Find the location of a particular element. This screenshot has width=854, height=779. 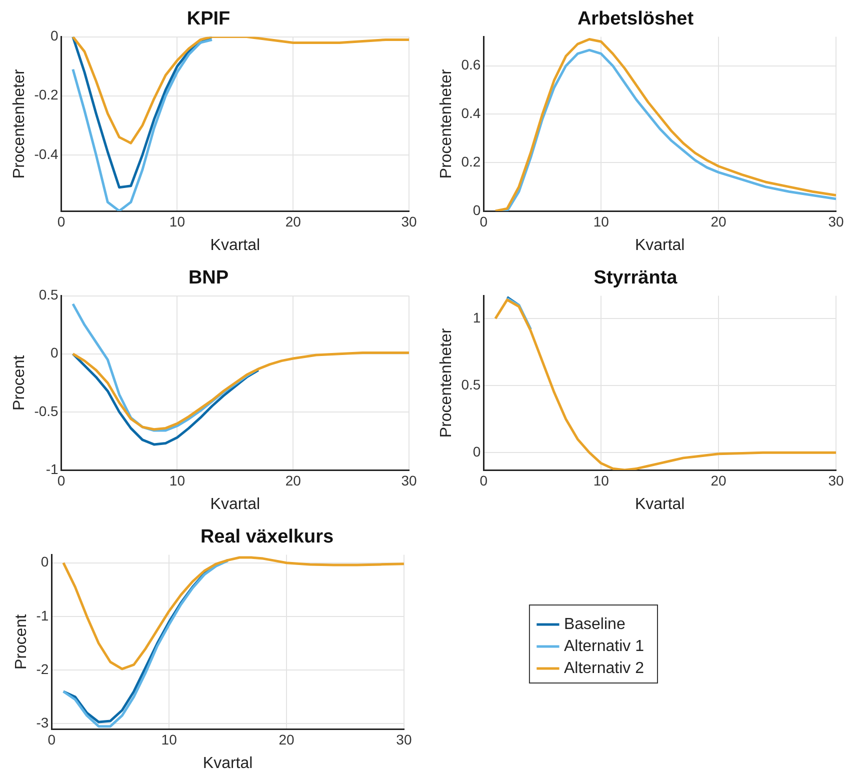

y-tick-label: 0.6 is located at coordinates (471, 64).